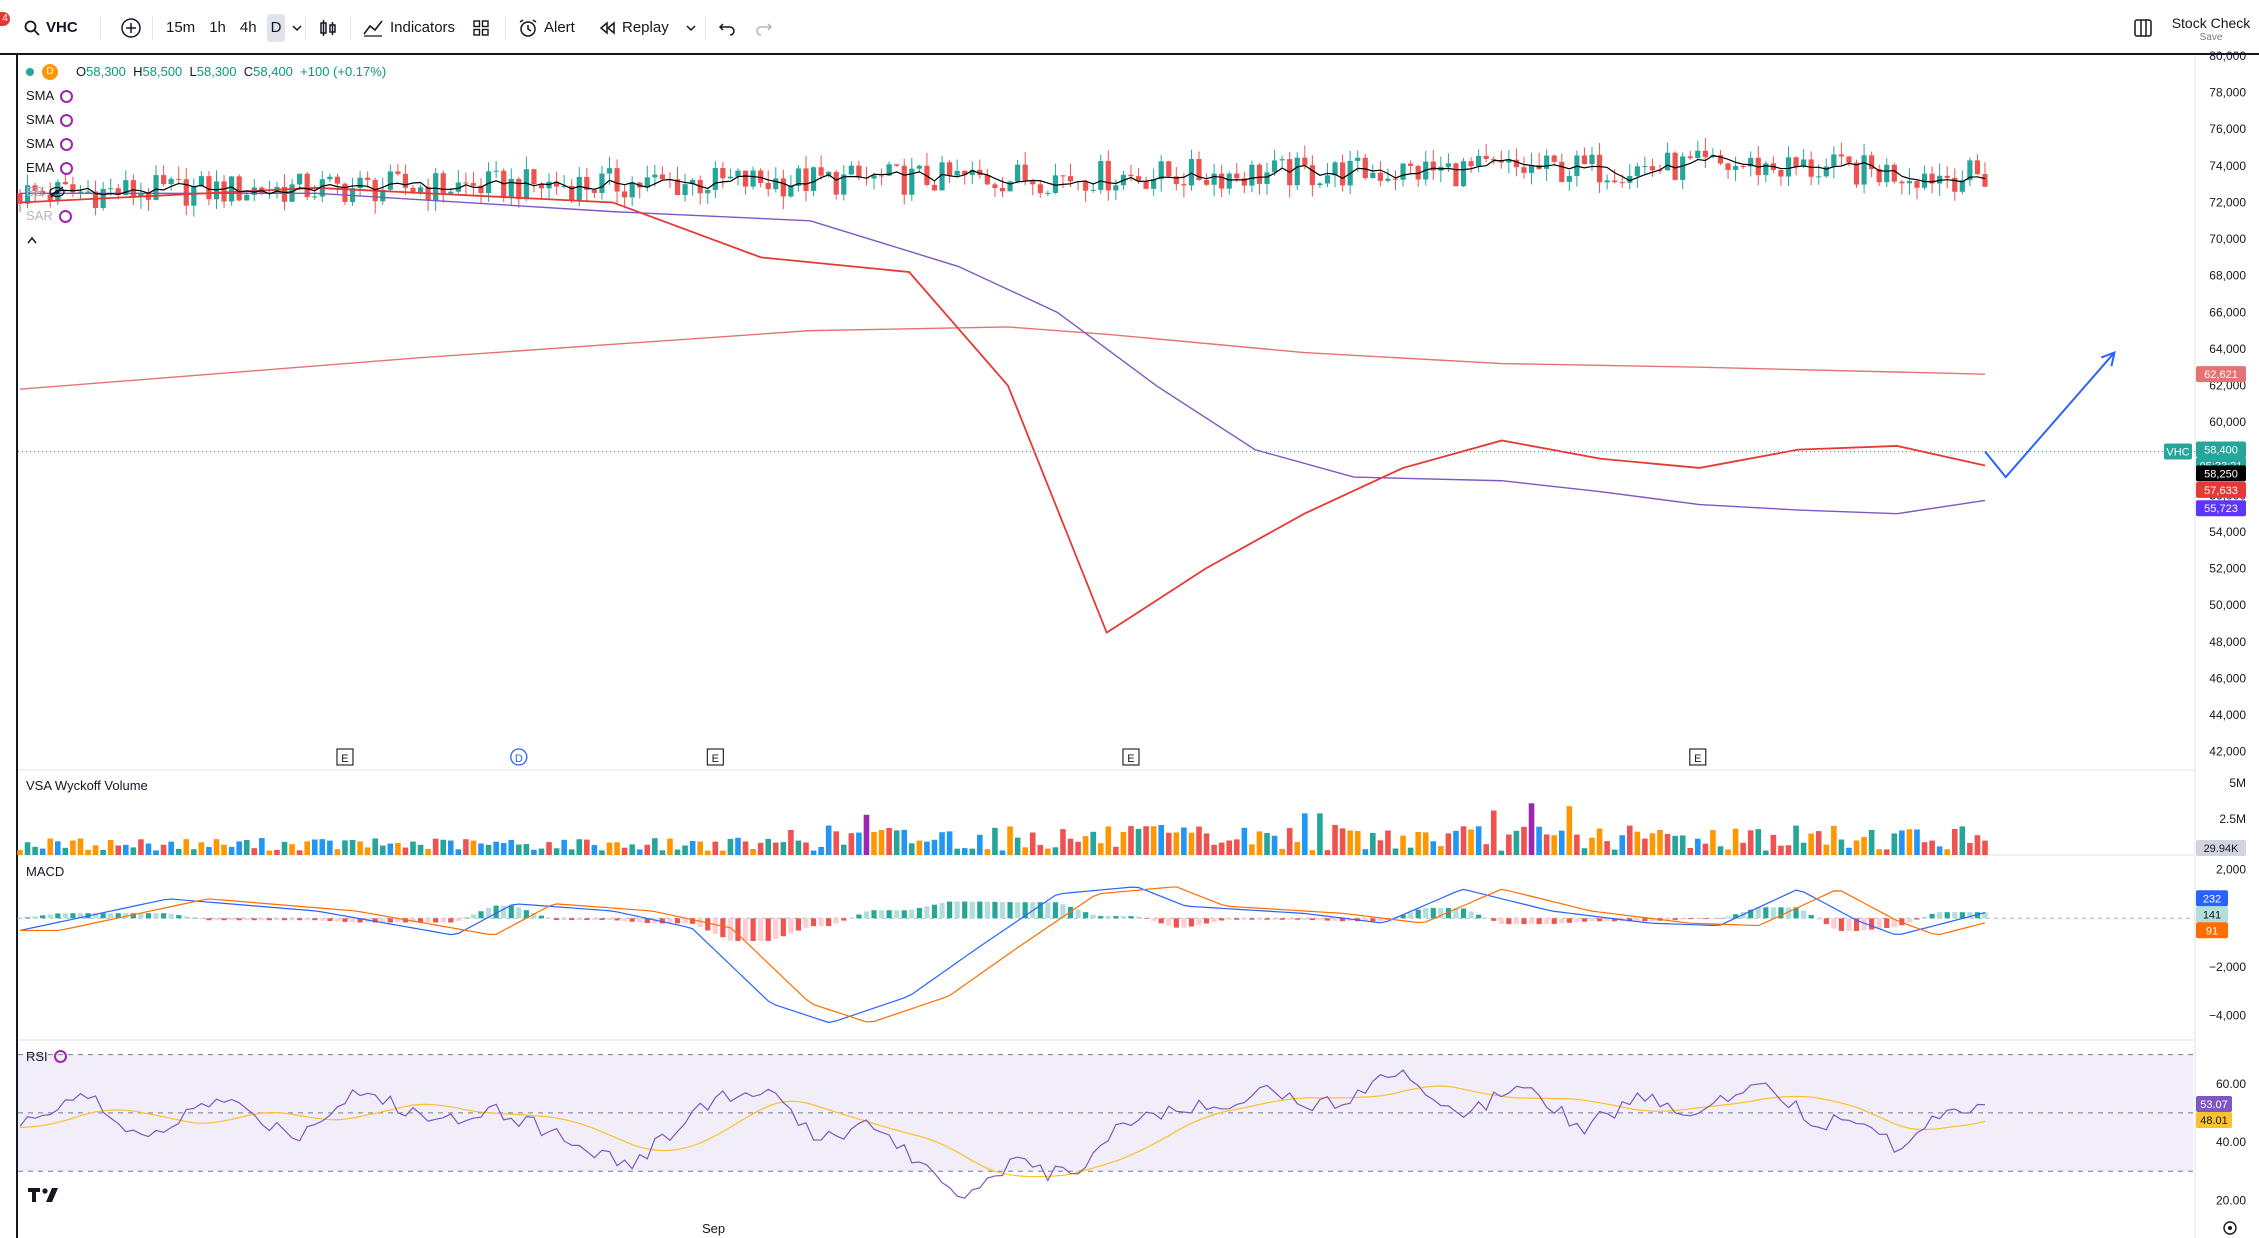 The image size is (2259, 1238). What do you see at coordinates (408, 28) in the screenshot?
I see `indicators-button: Indicators` at bounding box center [408, 28].